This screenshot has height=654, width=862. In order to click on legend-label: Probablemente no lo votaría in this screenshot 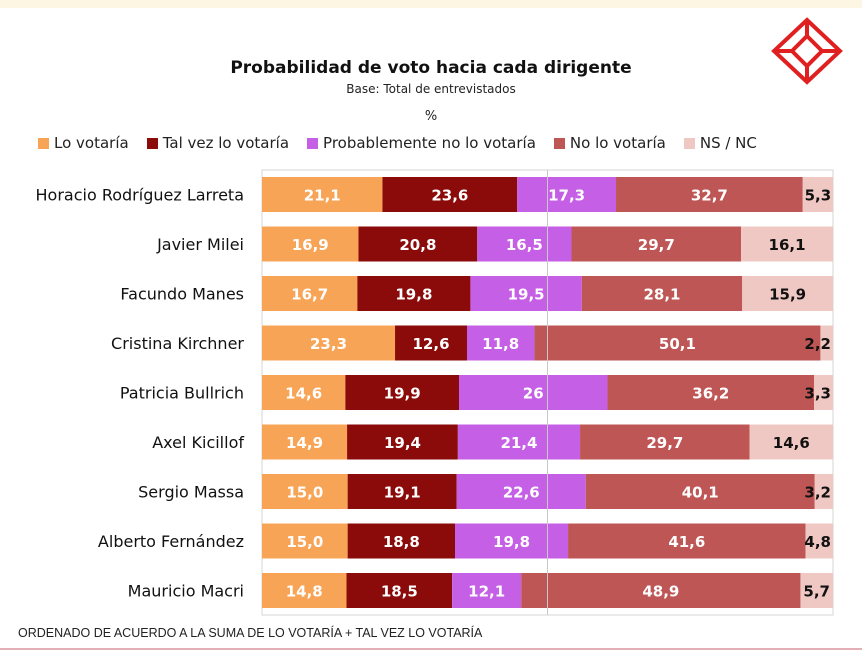, I will do `click(429, 143)`.